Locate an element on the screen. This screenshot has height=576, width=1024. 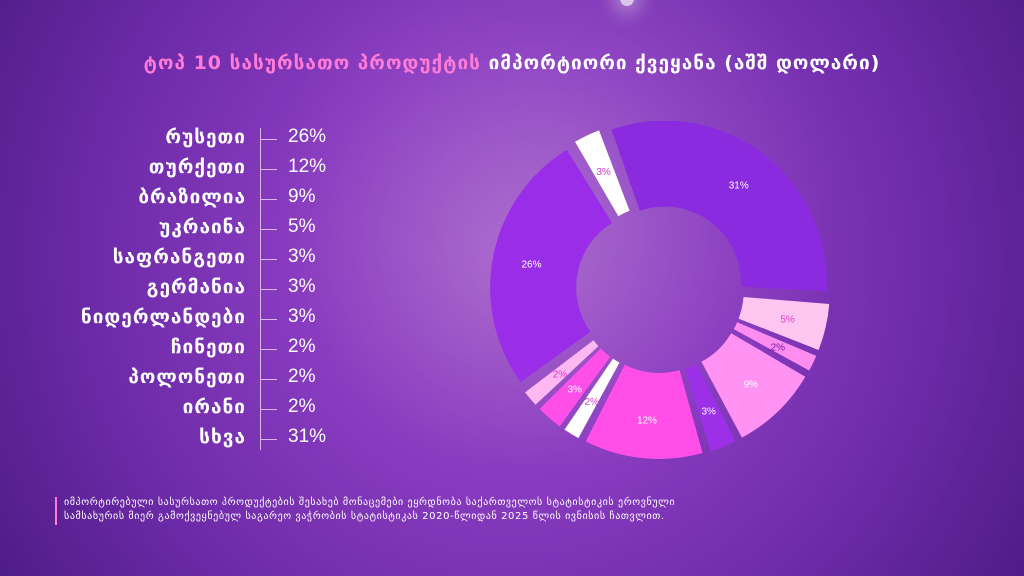
legend-value: 12% is located at coordinates (307, 166).